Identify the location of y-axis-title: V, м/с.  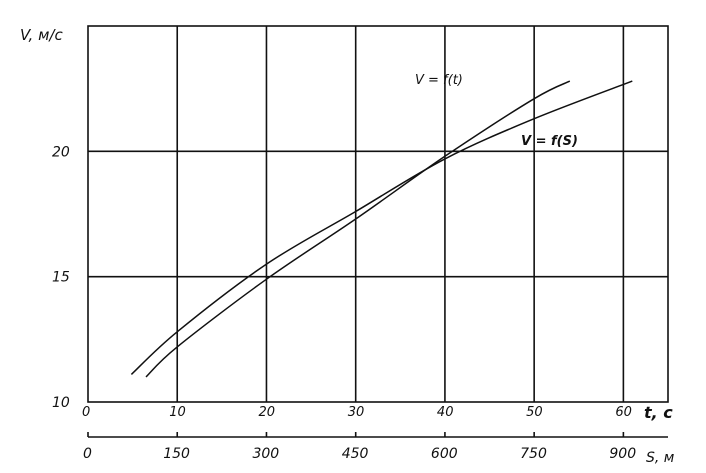
(41, 35).